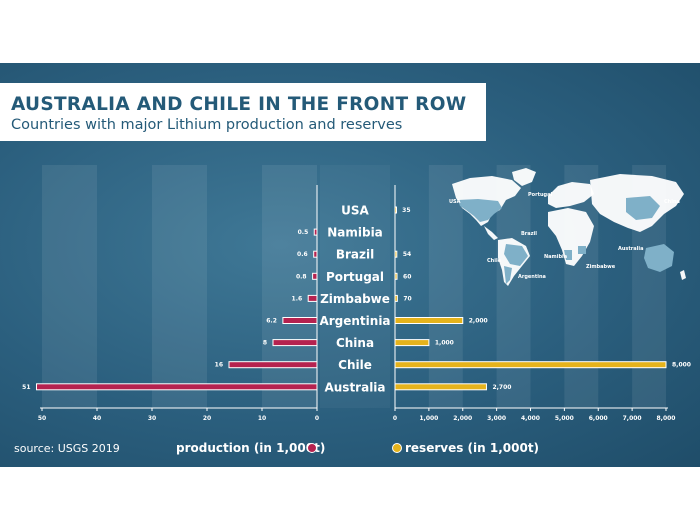  What do you see at coordinates (355, 211) in the screenshot?
I see `category-label: USA` at bounding box center [355, 211].